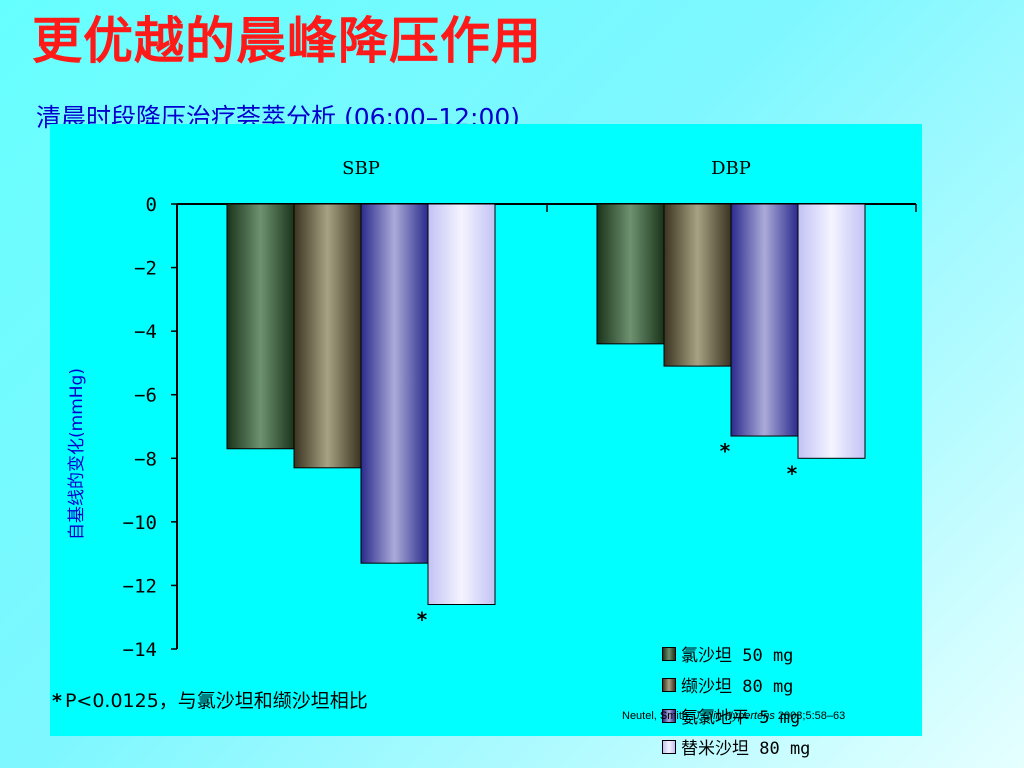 The height and width of the screenshot is (768, 1024). What do you see at coordinates (140, 586) in the screenshot?
I see `y-tick-label: −12` at bounding box center [140, 586].